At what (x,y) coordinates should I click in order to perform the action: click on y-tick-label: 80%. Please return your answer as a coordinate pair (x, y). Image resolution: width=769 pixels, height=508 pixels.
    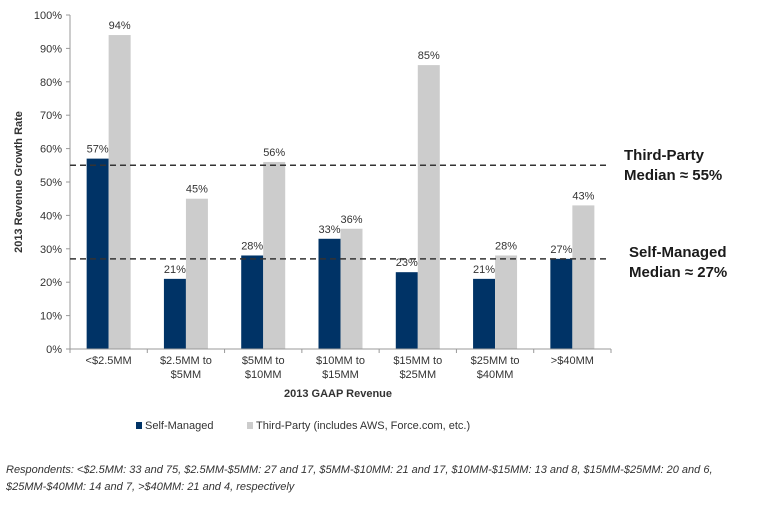
    Looking at the image, I should click on (51, 83).